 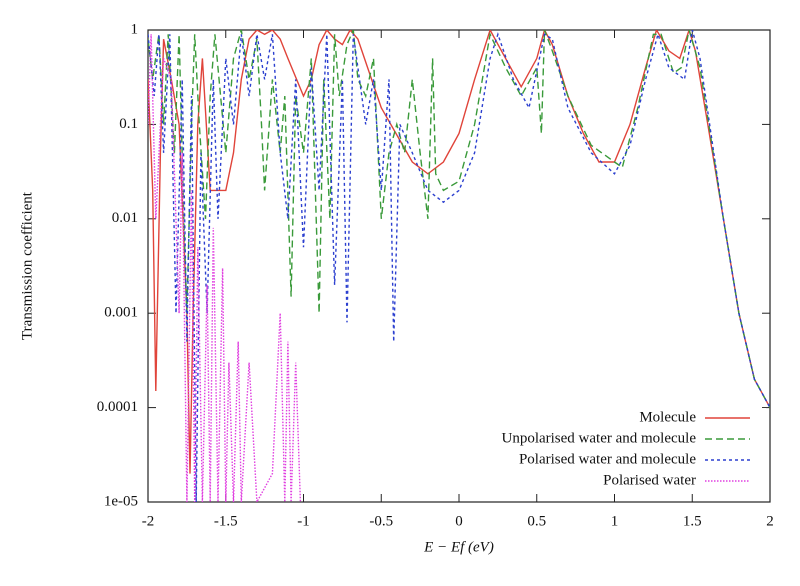 What do you see at coordinates (125, 218) in the screenshot?
I see `y-tick-label: 0.01` at bounding box center [125, 218].